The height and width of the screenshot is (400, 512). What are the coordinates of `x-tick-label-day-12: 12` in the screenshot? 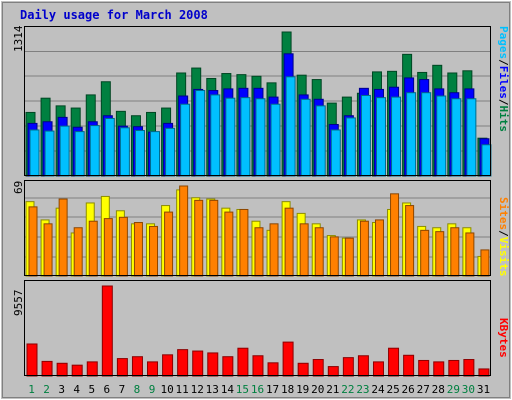 It's located at (197, 389).